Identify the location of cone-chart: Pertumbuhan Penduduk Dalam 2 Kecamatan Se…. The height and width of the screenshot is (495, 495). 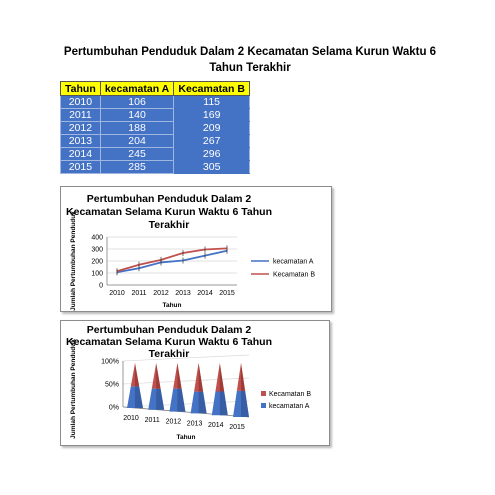
(195, 383).